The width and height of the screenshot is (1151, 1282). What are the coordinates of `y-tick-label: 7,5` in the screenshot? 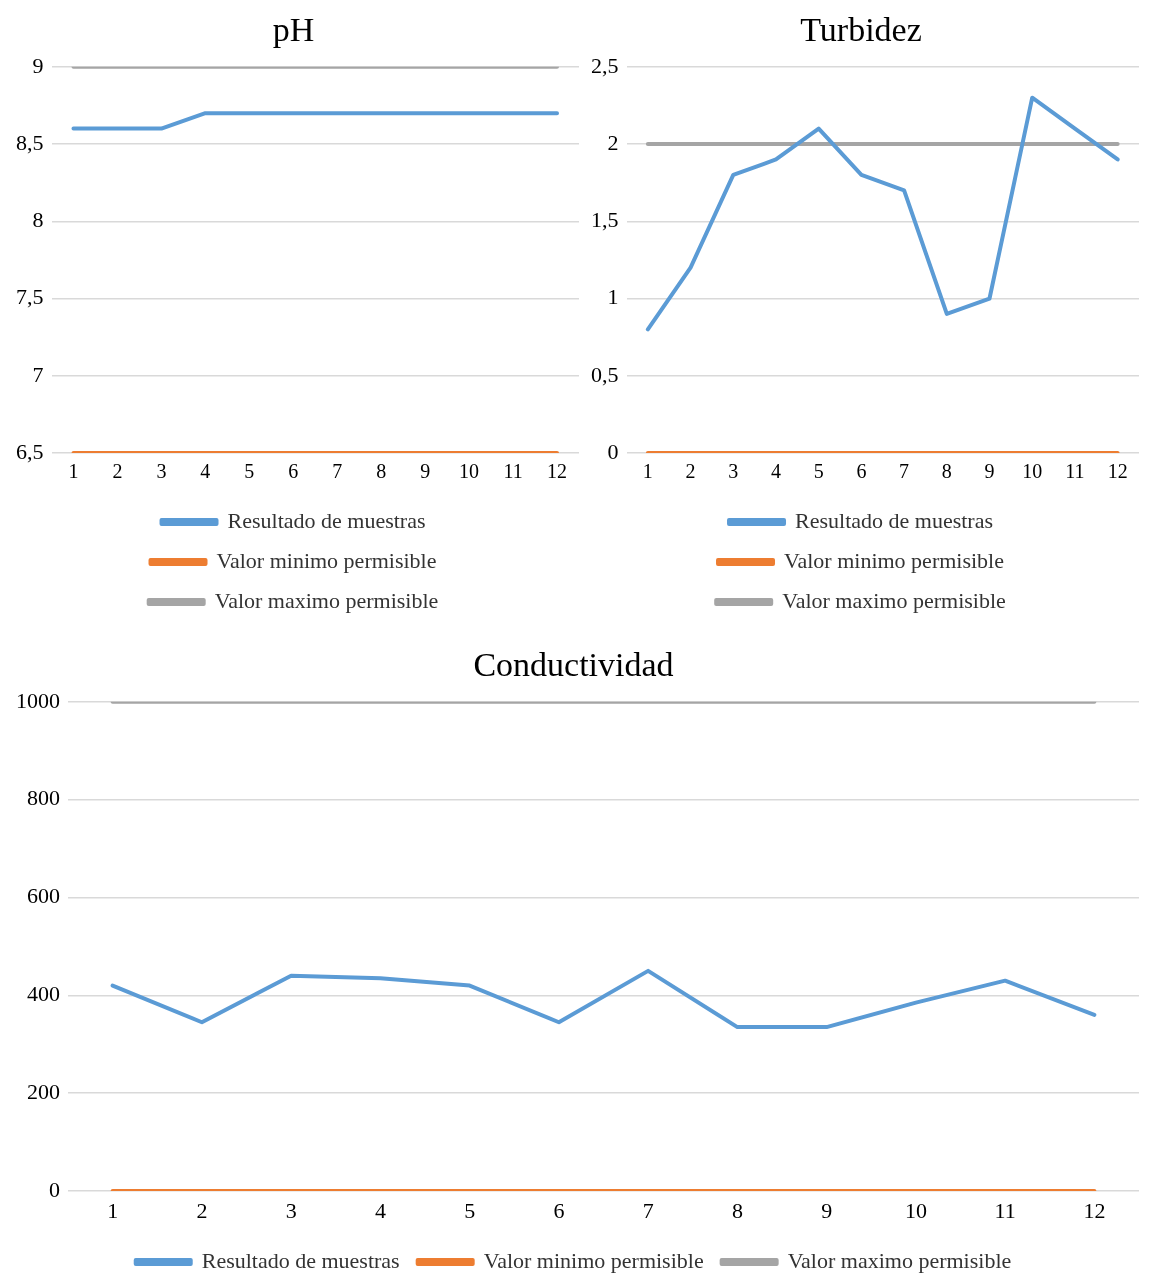 It's located at (30, 297).